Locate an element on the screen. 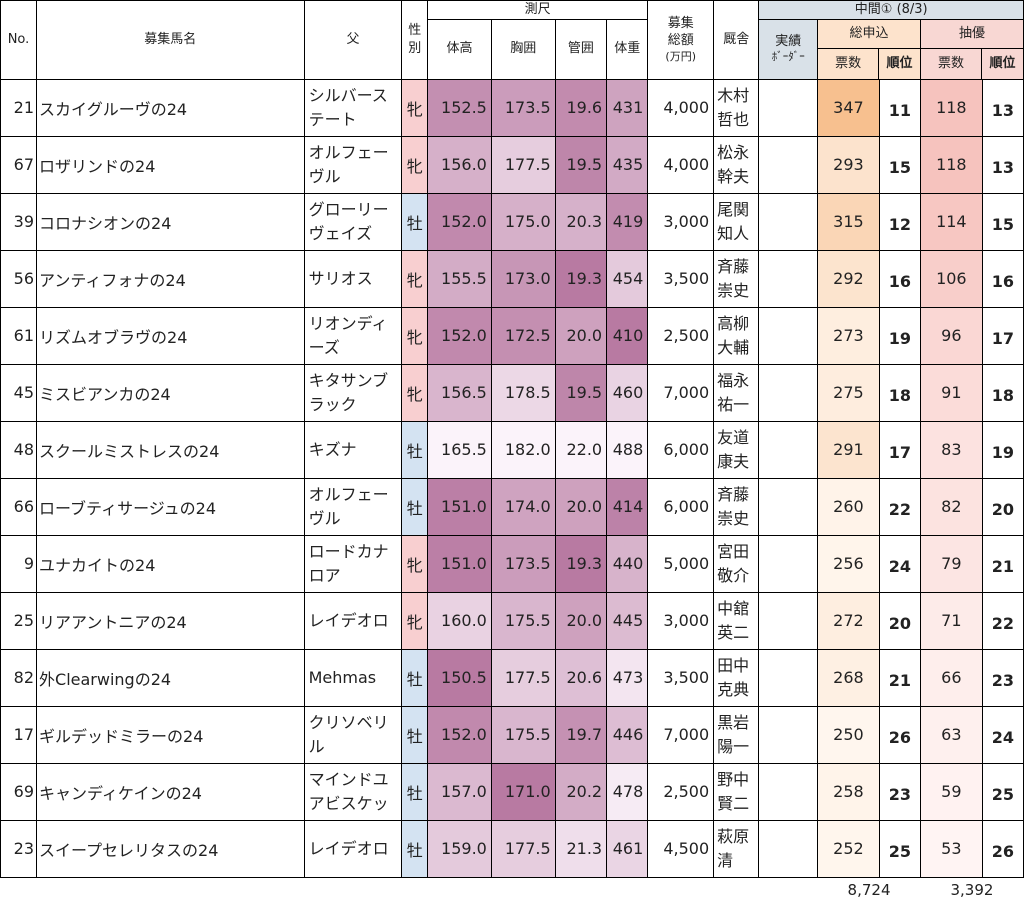 The width and height of the screenshot is (1024, 902). lottery-rank-value: 21 is located at coordinates (1002, 563).